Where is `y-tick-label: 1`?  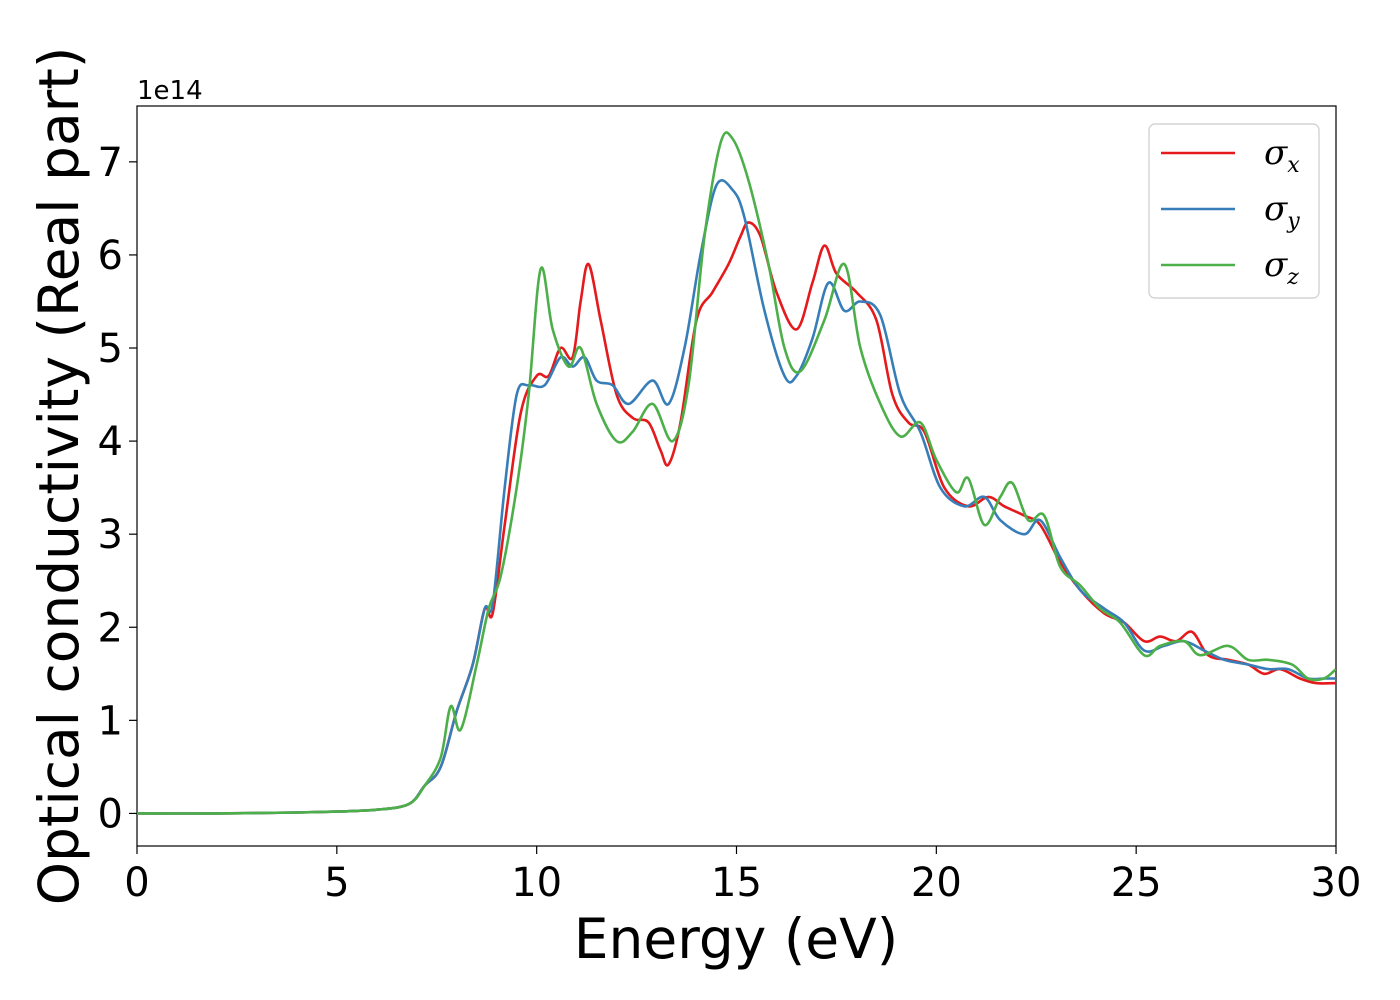 y-tick-label: 1 is located at coordinates (110, 721).